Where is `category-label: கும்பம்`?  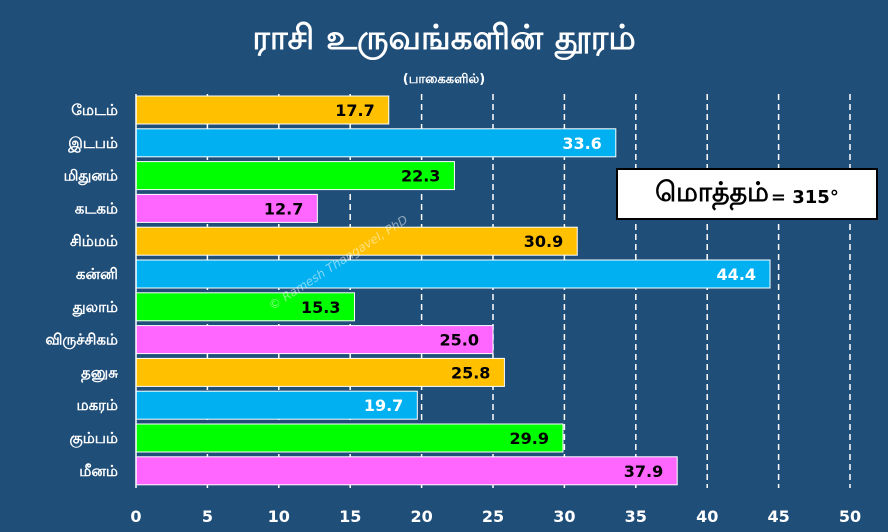 category-label: கும்பம் is located at coordinates (93, 438).